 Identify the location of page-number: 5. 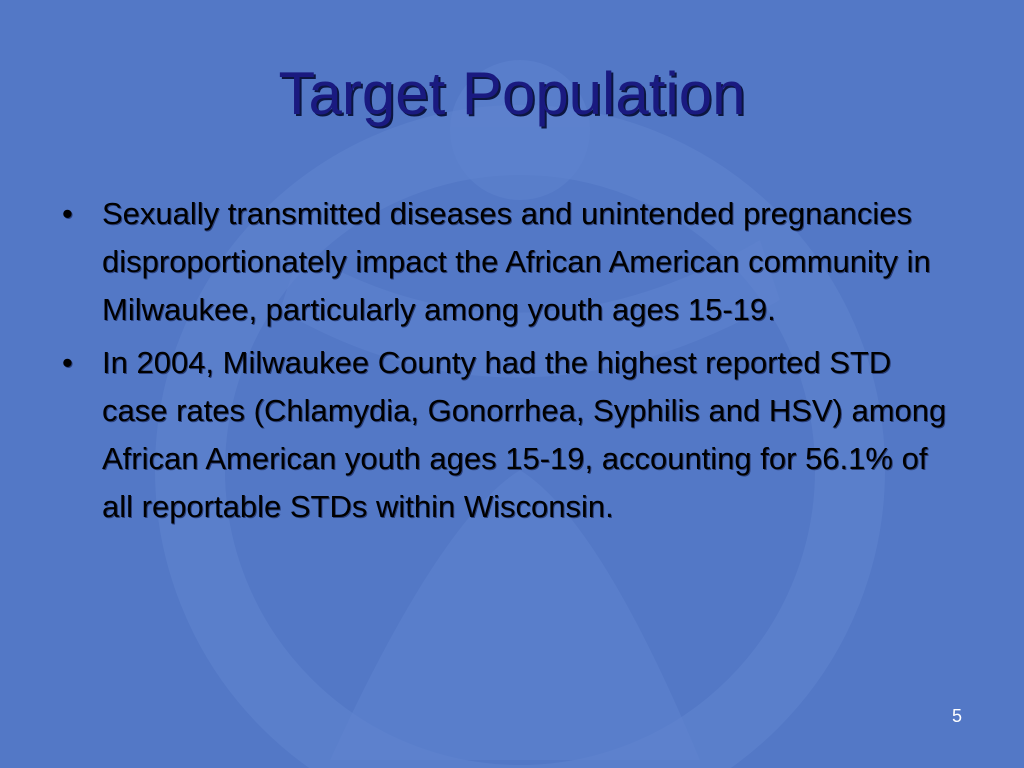
(956, 716).